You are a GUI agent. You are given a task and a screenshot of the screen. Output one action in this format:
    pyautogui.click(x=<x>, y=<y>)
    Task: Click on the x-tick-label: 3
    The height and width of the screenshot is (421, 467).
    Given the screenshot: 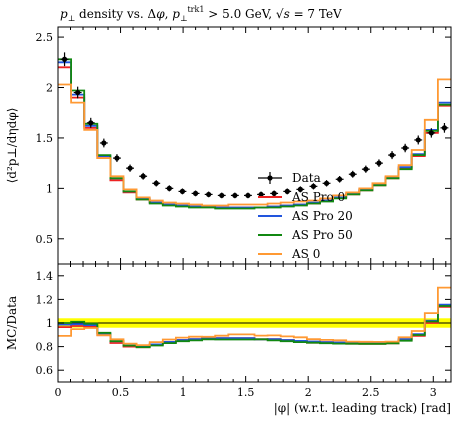 What is the action you would take?
    pyautogui.click(x=433, y=392)
    